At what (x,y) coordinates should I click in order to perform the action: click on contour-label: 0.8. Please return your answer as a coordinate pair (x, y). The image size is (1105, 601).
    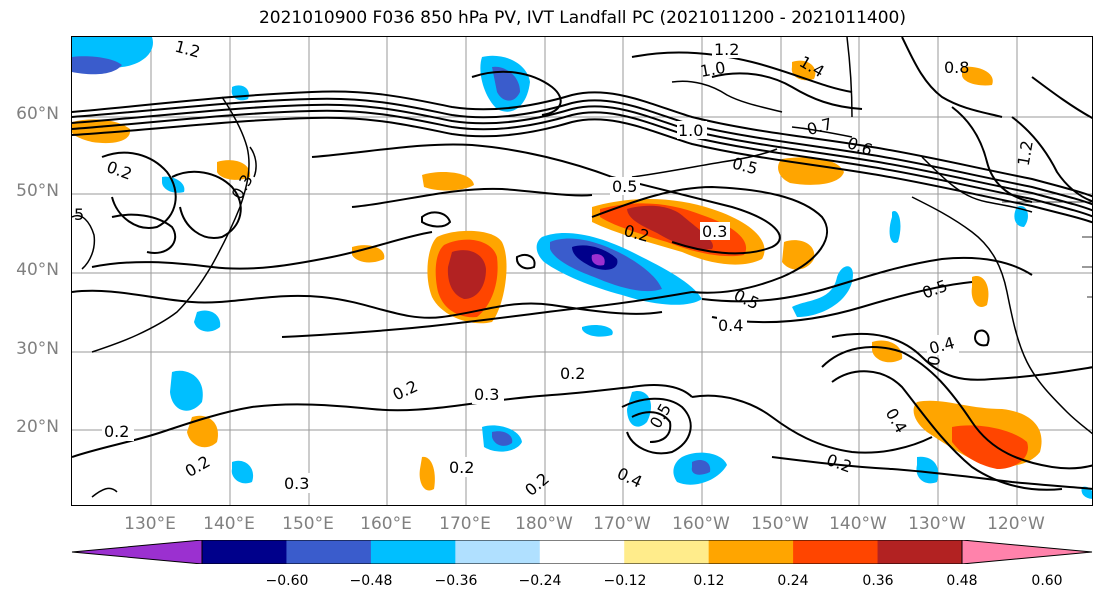
    Looking at the image, I should click on (956, 67).